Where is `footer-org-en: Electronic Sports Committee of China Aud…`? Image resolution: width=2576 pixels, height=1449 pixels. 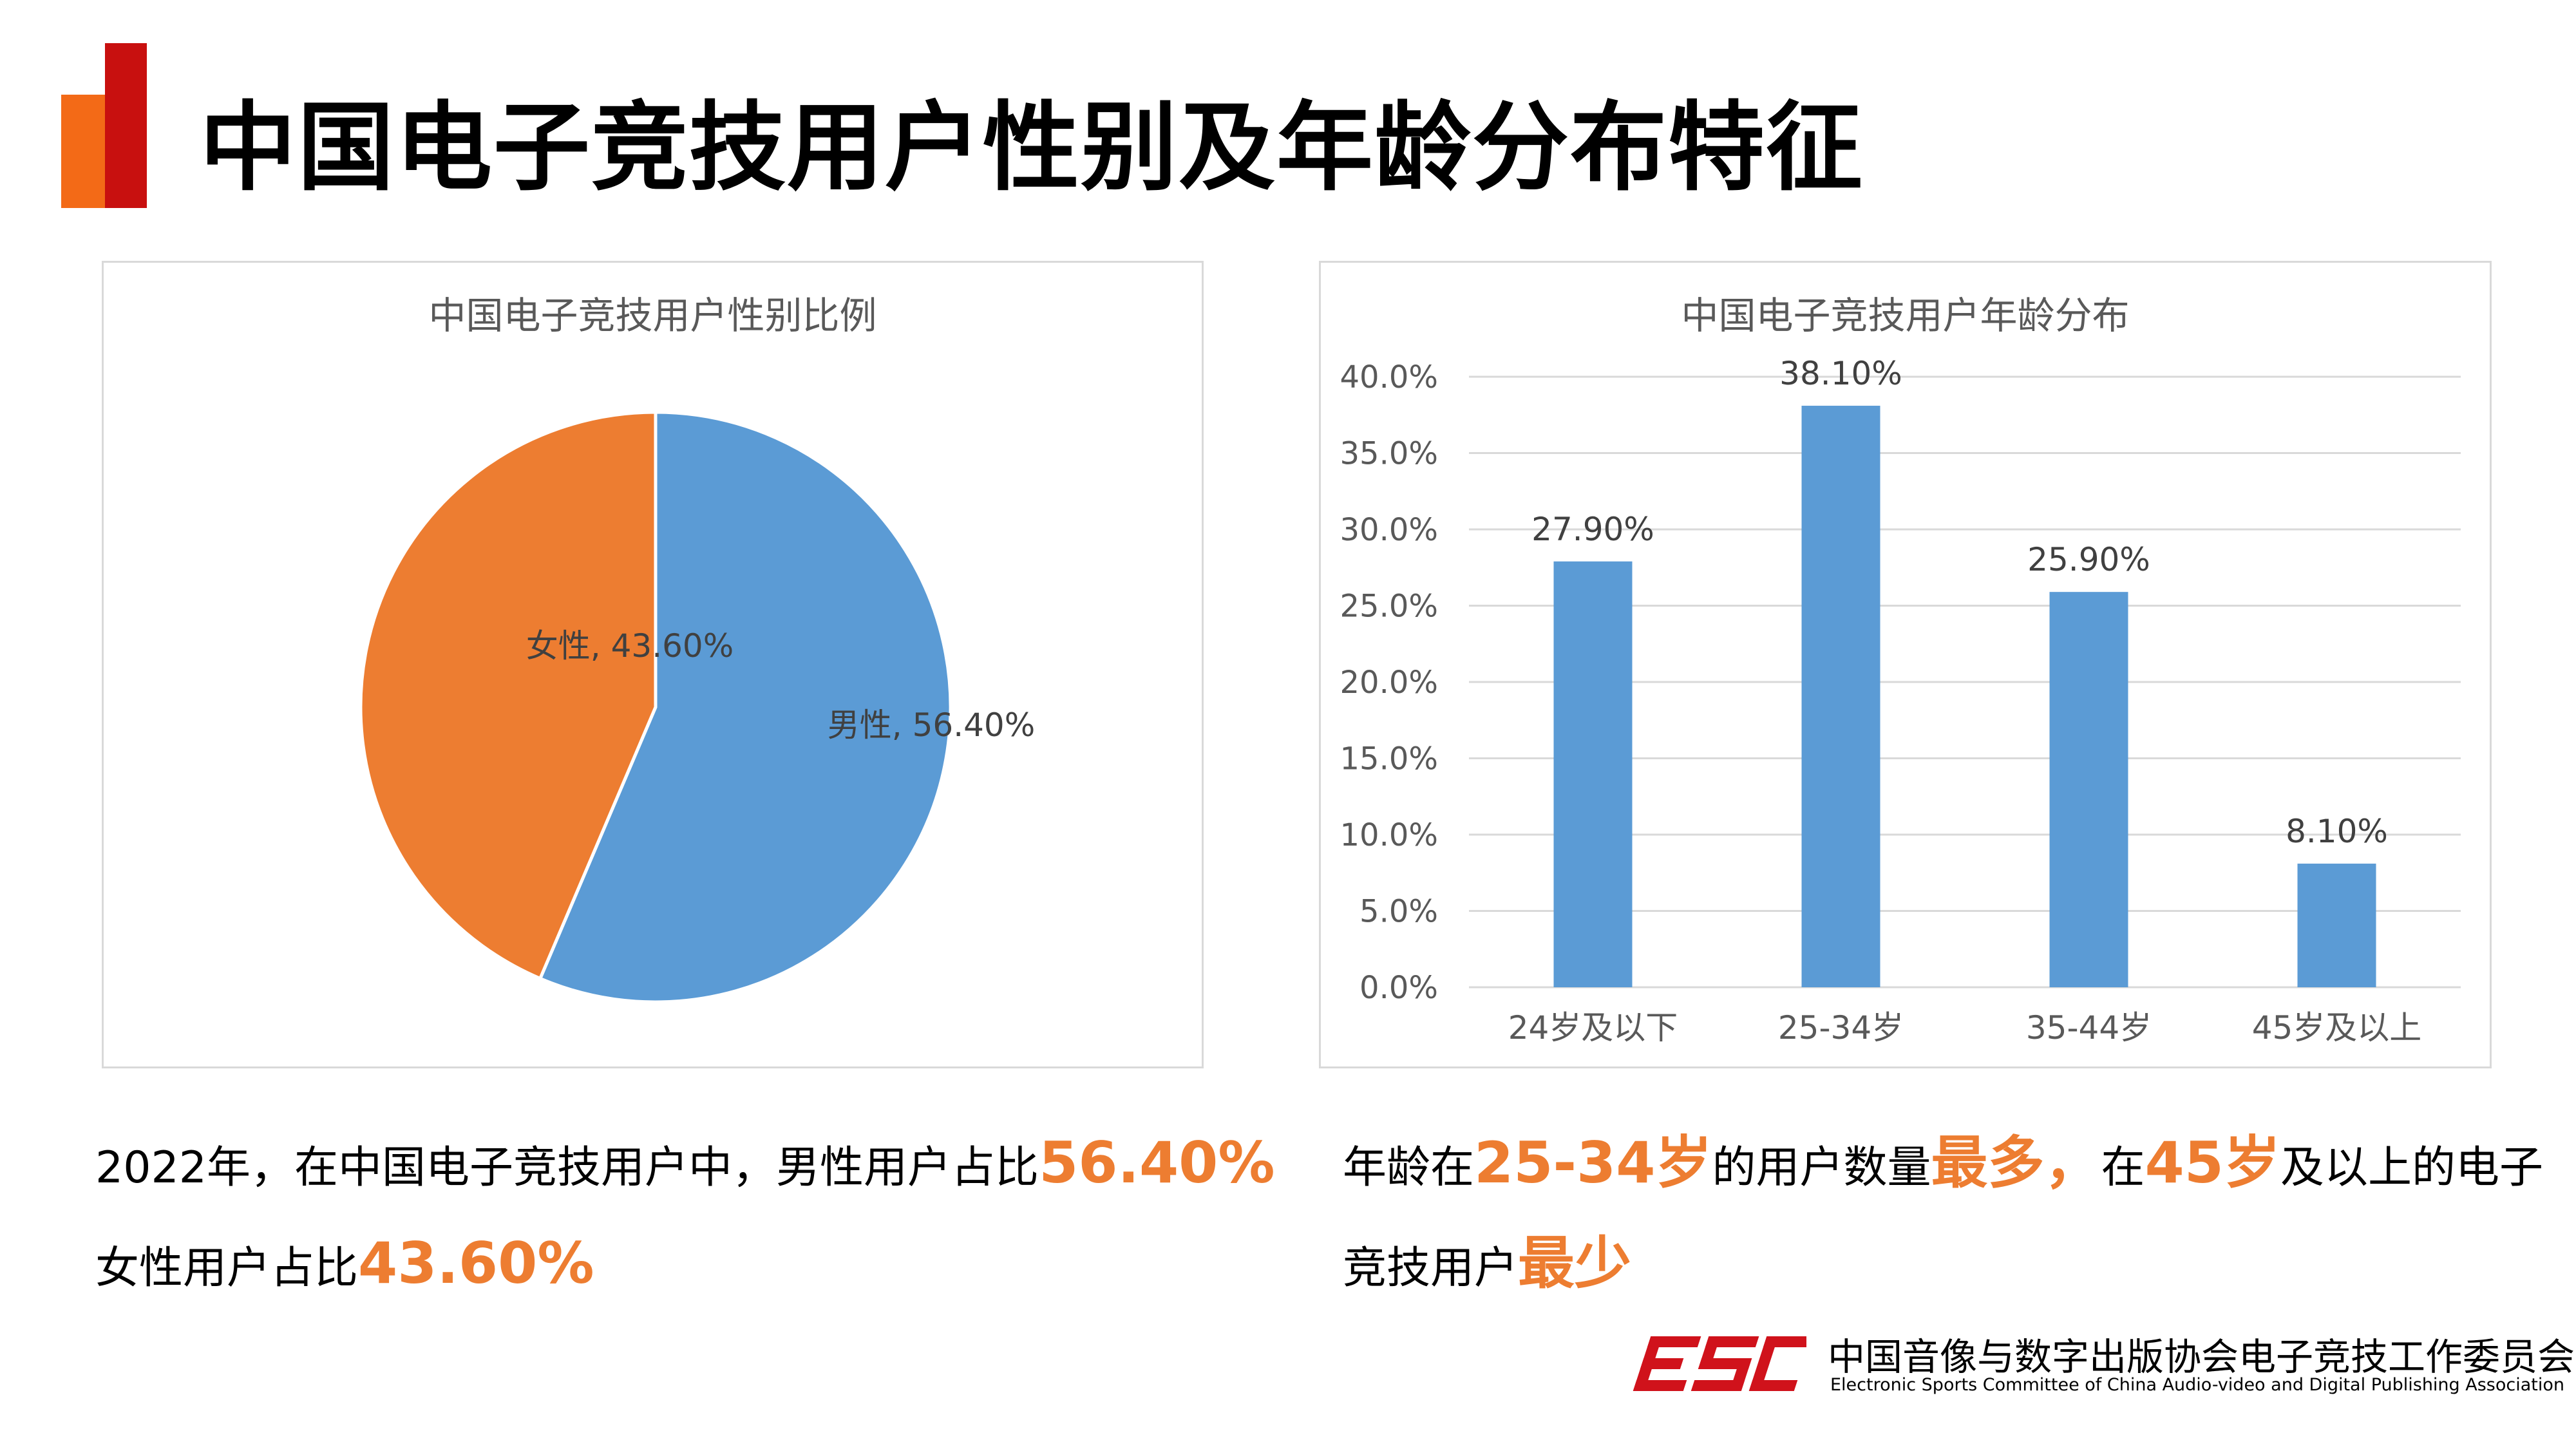
footer-org-en: Electronic Sports Committee of China Aud… is located at coordinates (2197, 1385).